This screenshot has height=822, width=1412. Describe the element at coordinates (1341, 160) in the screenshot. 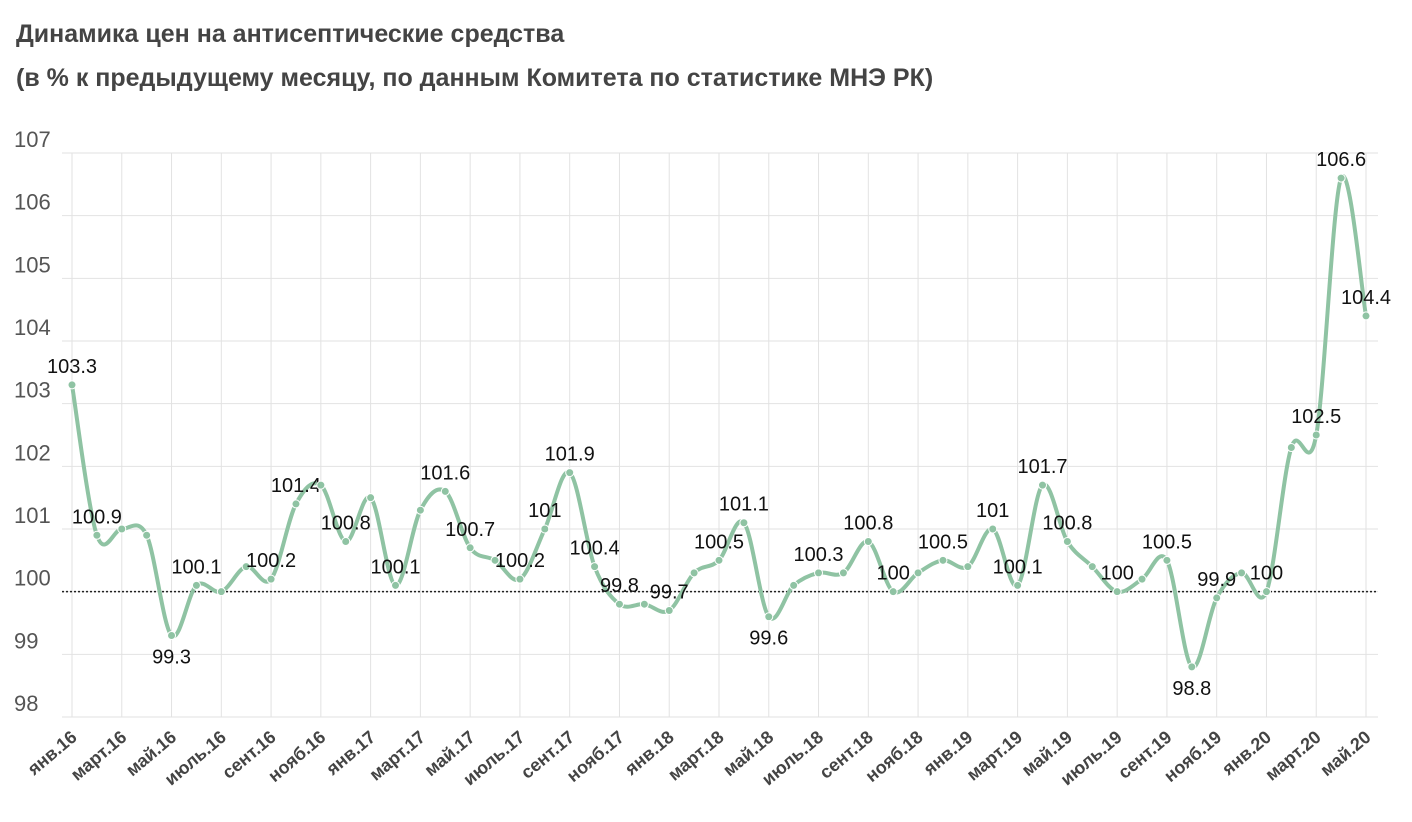

I see `value-label: 106.6` at that location.